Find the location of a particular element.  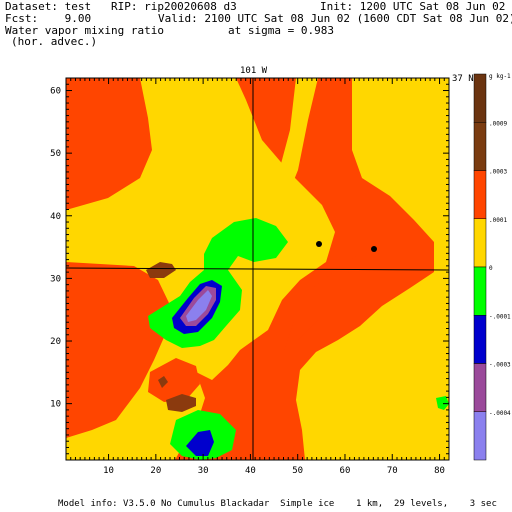

colorbar-unit-label: g kg-1 is located at coordinates (500, 76).